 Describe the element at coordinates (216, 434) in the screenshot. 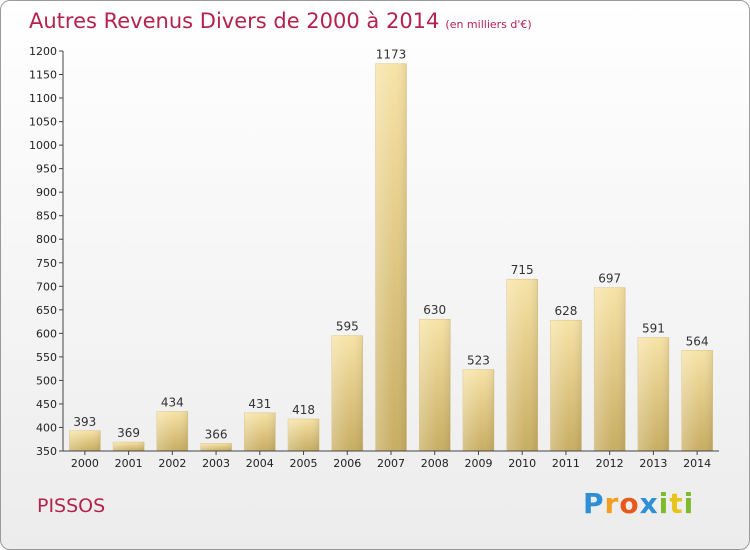

I see `data-label-2003: 366` at that location.